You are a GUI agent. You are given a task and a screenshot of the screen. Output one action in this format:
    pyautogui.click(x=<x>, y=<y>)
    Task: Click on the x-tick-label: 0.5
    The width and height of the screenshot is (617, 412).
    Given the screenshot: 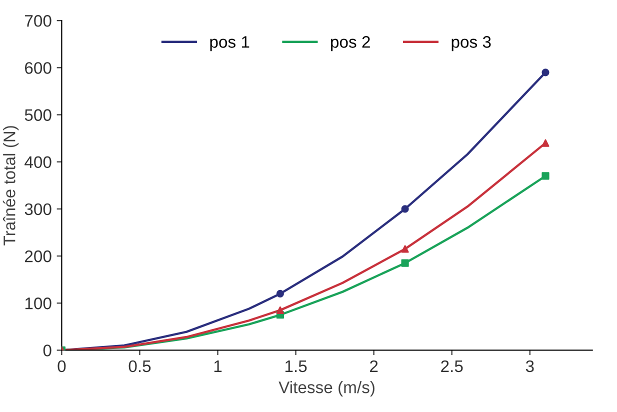 What is the action you would take?
    pyautogui.click(x=139, y=366)
    